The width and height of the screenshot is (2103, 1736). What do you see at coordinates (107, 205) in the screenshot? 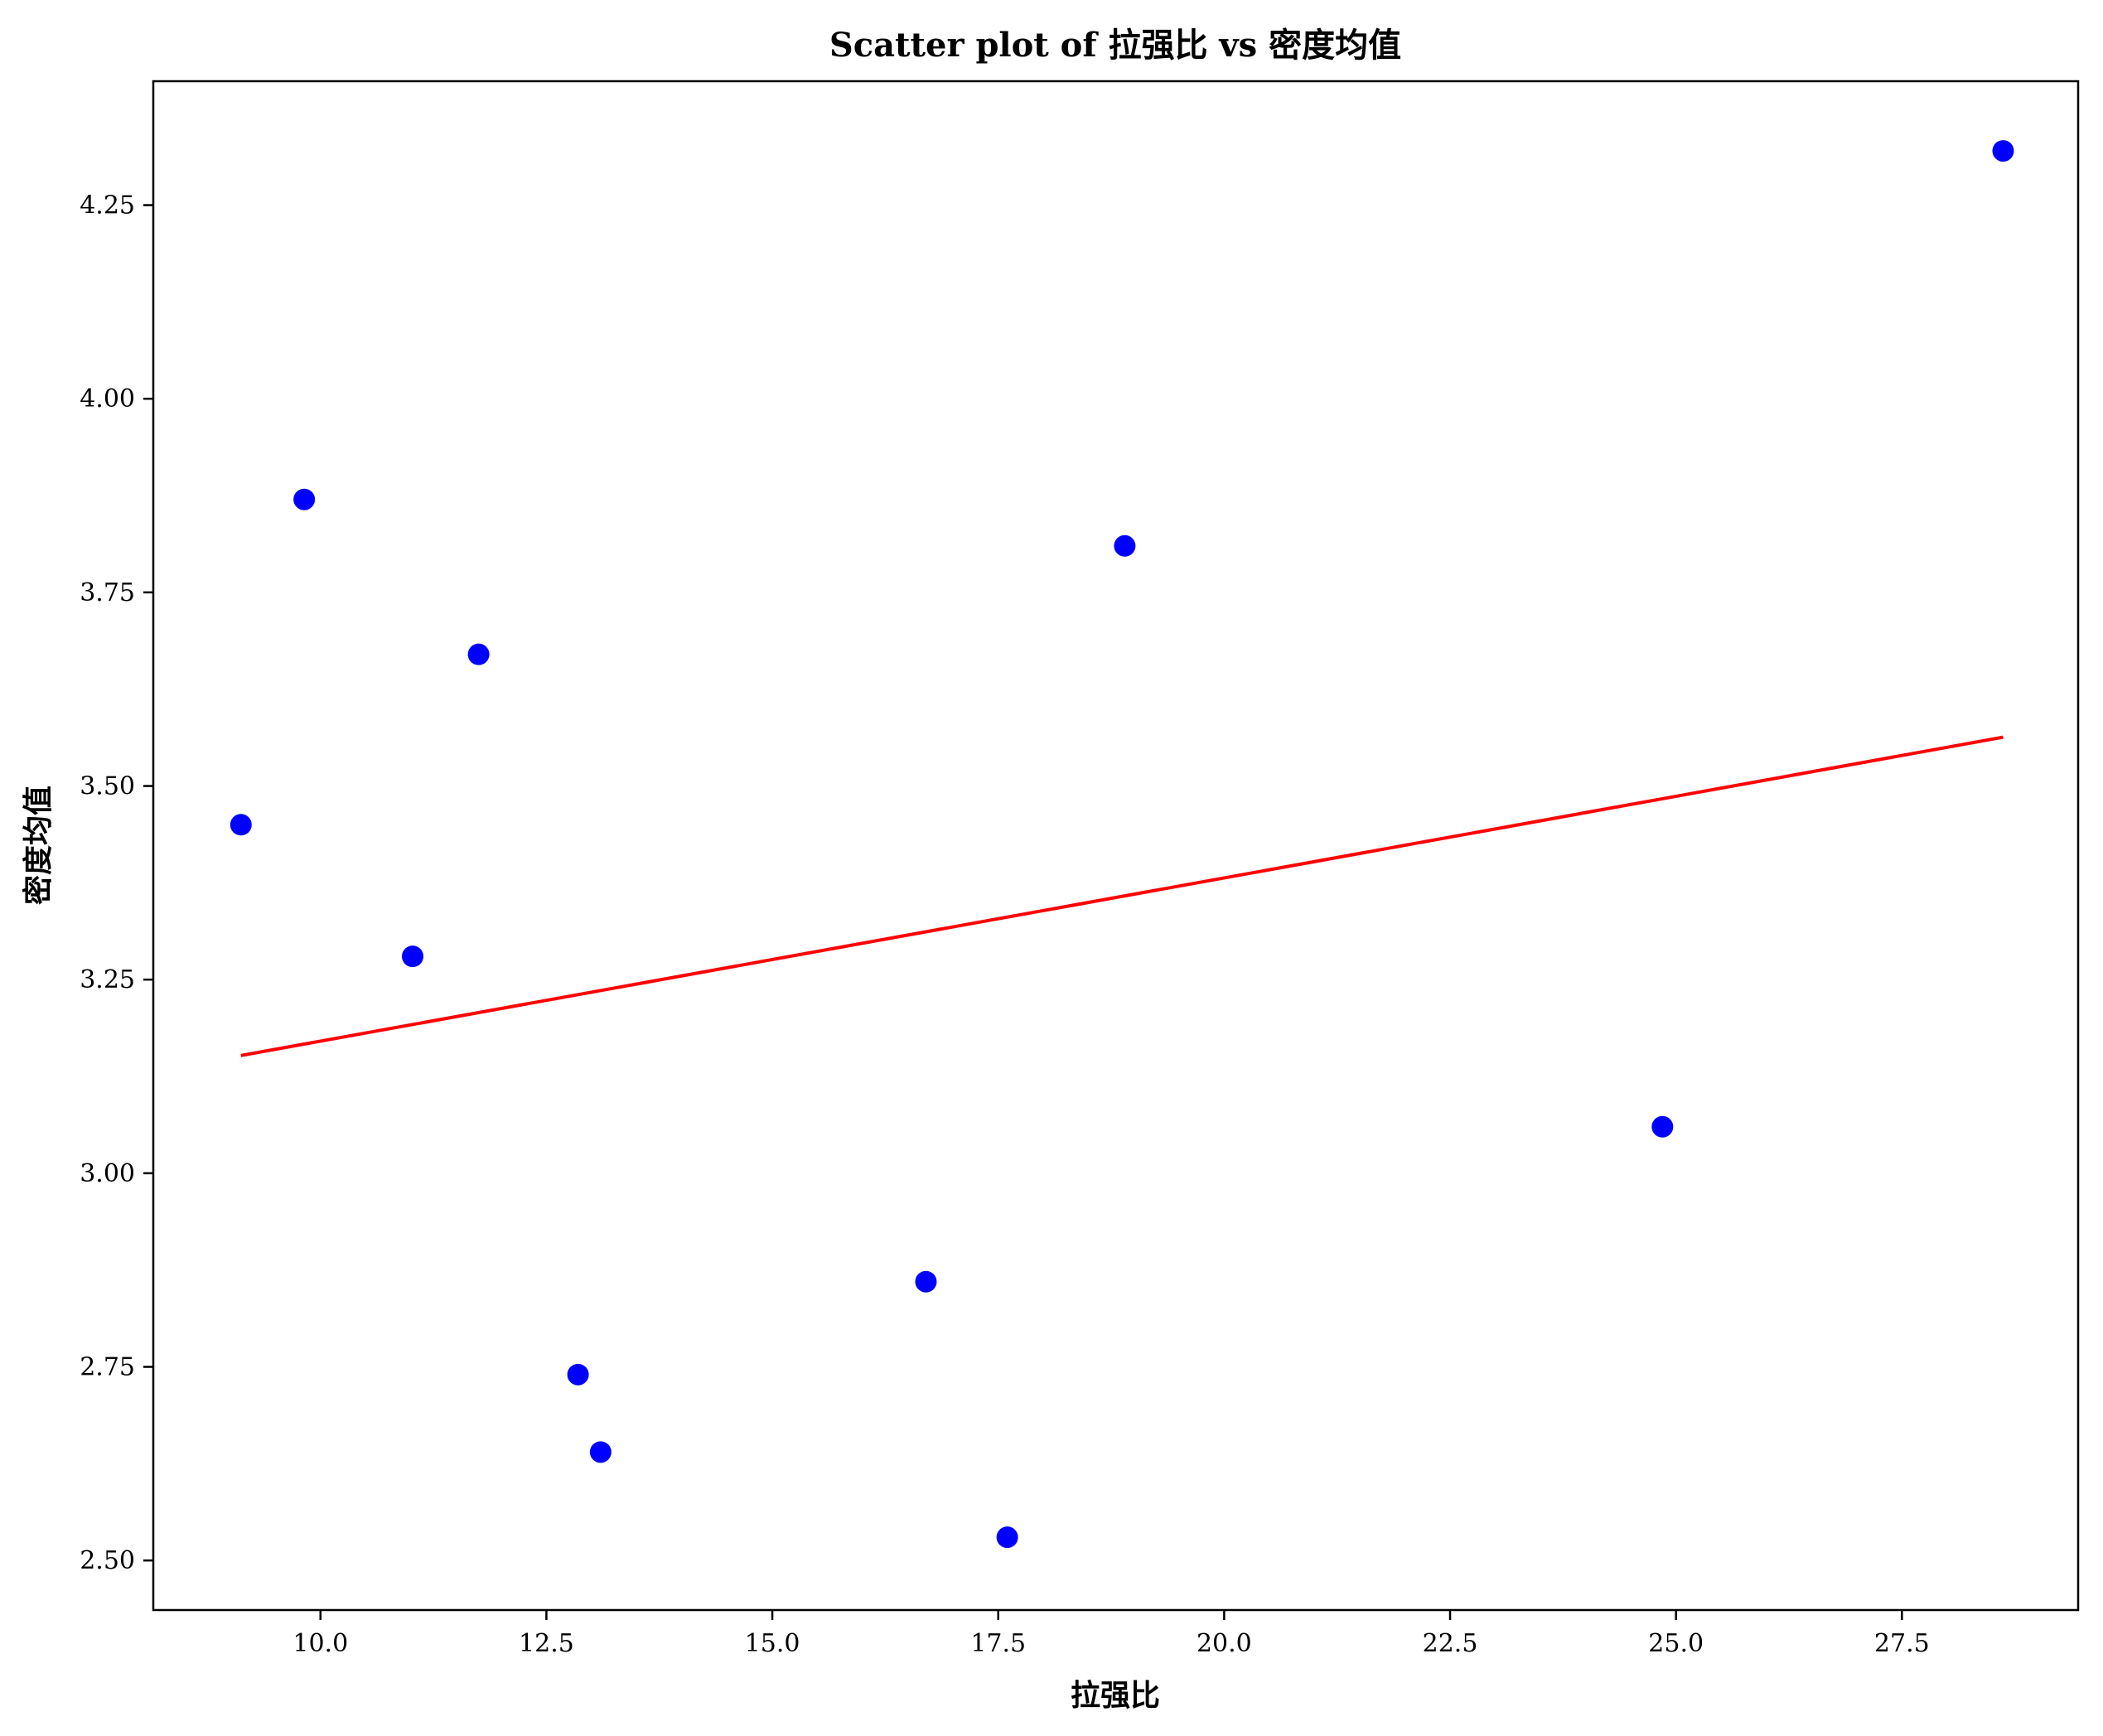
I see `y-tick-label: 4.25` at bounding box center [107, 205].